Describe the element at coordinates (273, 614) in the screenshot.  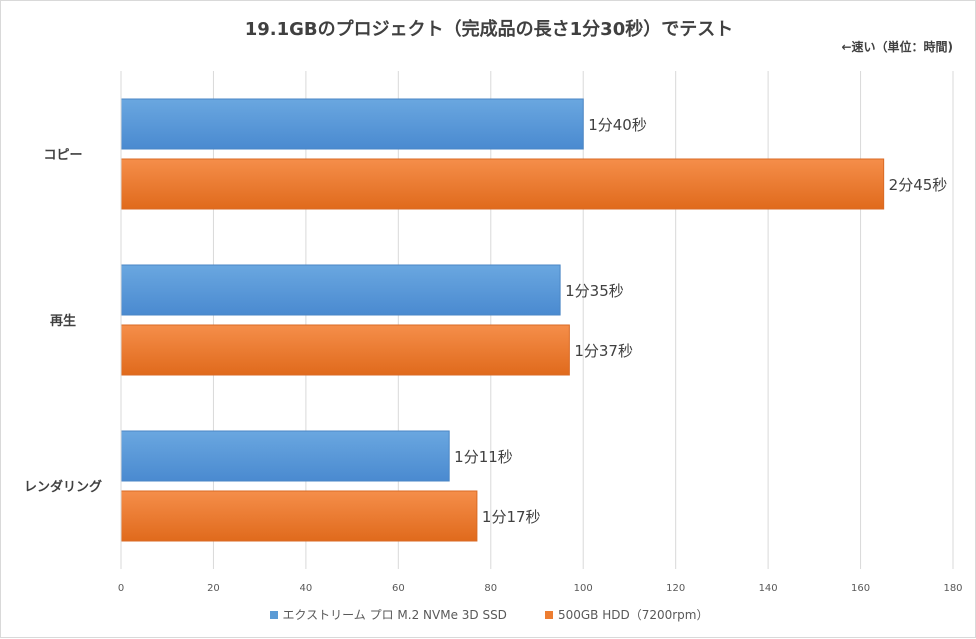
I see `legend-swatch-ssd` at that location.